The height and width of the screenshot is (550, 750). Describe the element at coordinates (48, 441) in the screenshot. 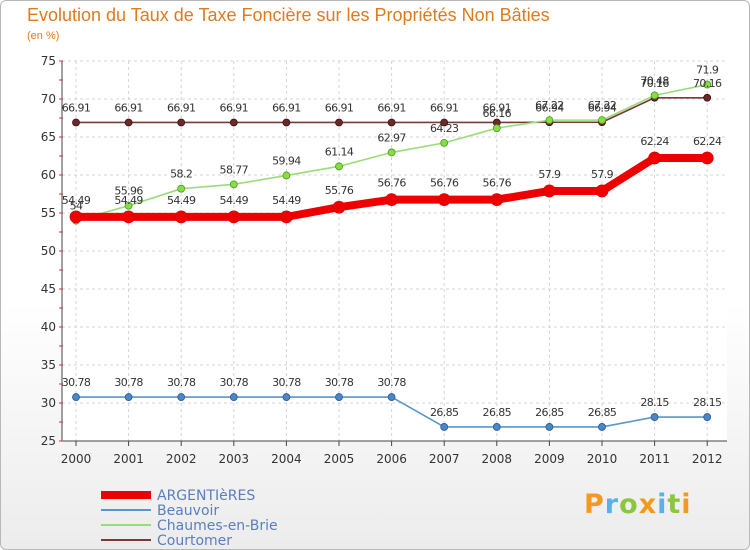

I see `y-tick-label: 25` at that location.